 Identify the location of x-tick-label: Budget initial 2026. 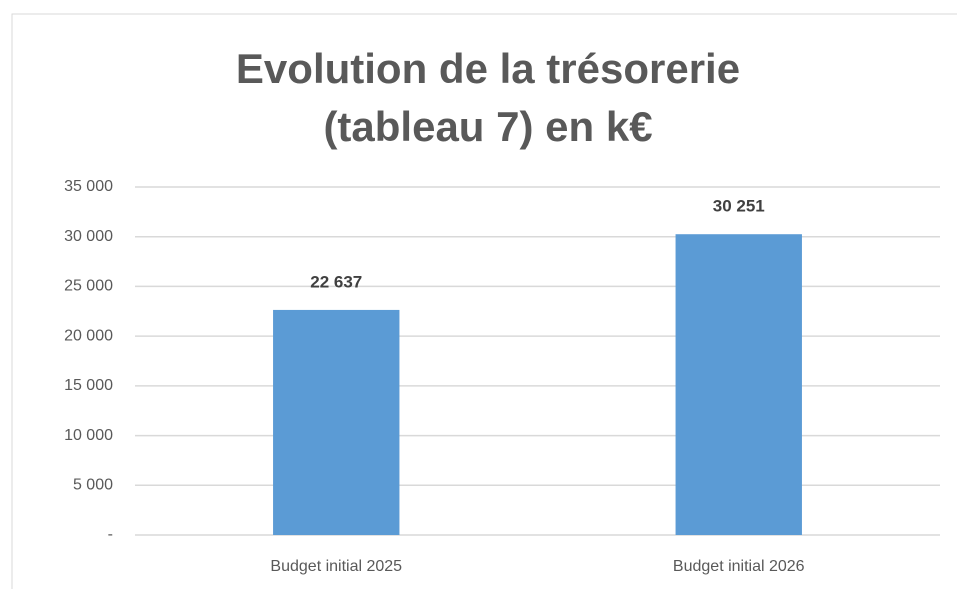
(739, 566).